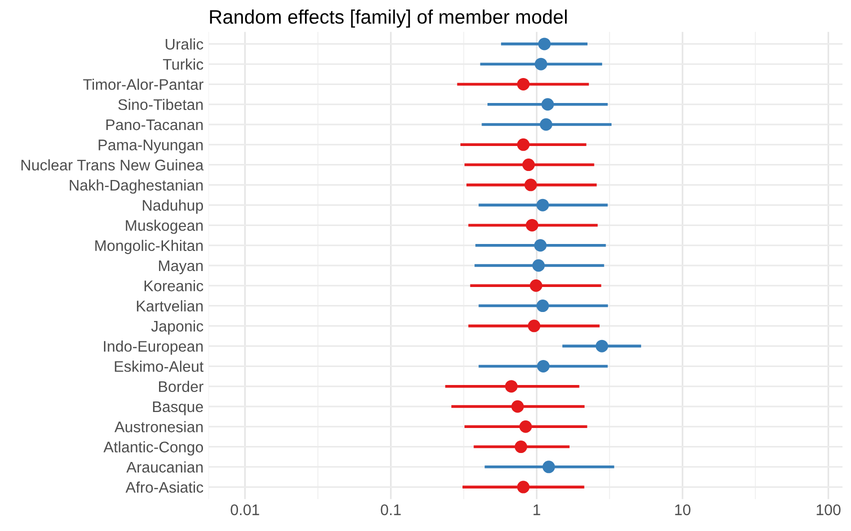 The width and height of the screenshot is (851, 531). I want to click on y-tick-label: Eskimo-Aleut, so click(159, 366).